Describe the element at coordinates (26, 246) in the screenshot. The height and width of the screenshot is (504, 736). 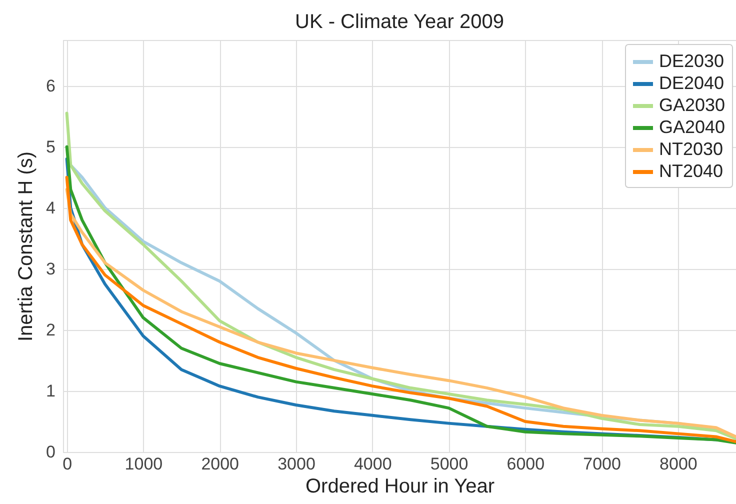
I see `y-axis-title: Inertia Constant H (s)` at that location.